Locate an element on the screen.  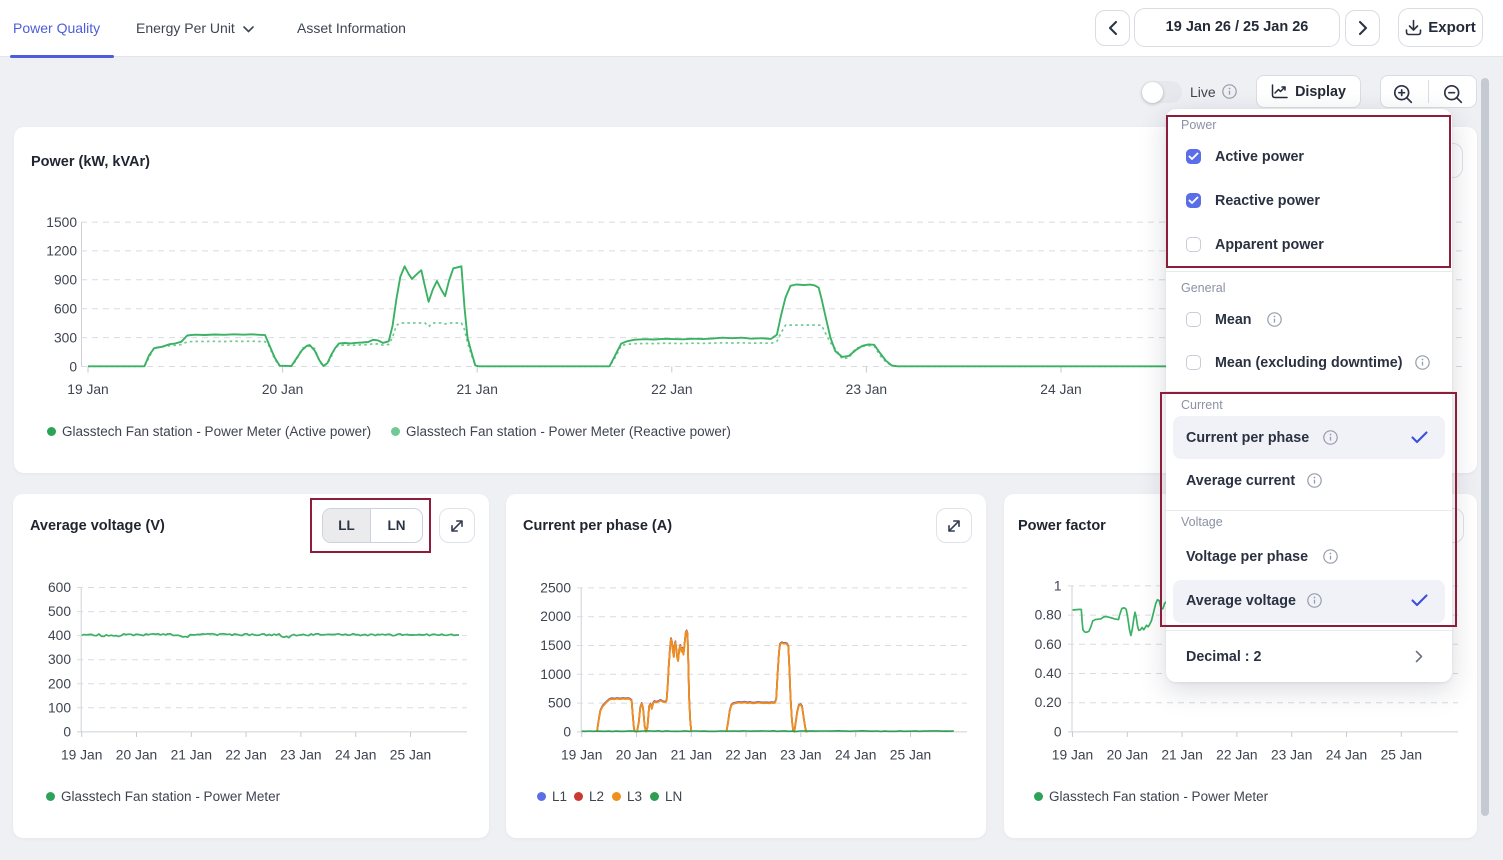
svg-text: 1200 is located at coordinates (61, 251).